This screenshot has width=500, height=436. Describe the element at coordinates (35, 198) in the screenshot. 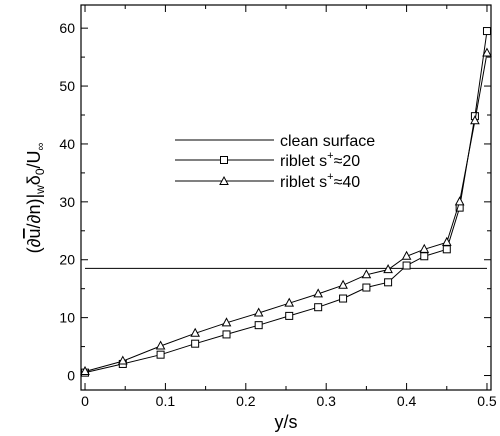

I see `y-axis-title: (∂u/∂n)|wδ0/U∞` at that location.